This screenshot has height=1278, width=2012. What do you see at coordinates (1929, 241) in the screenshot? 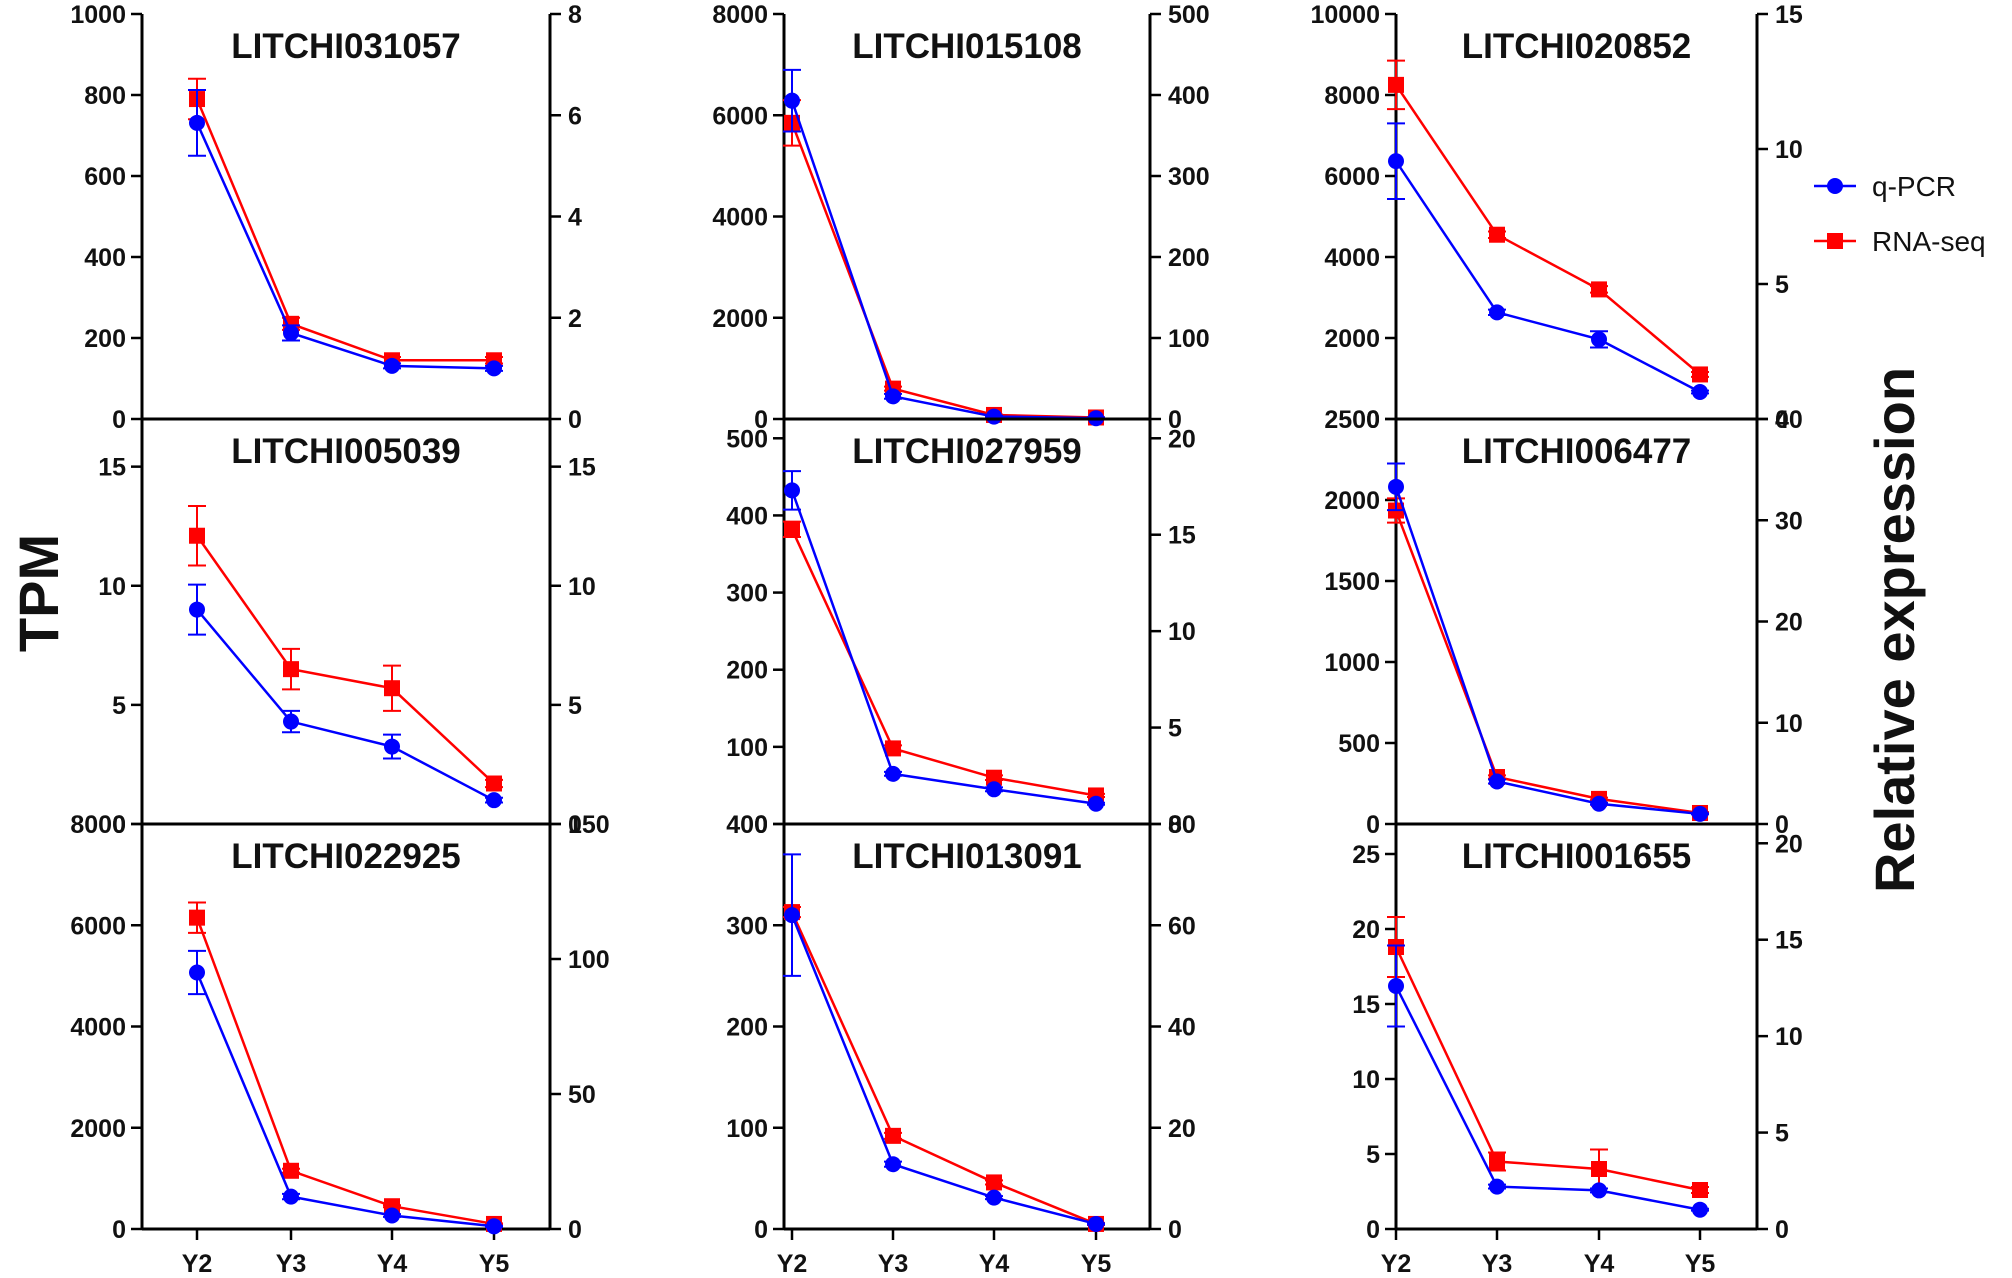
I see `legend-rnaseq-label: RNA-seq` at bounding box center [1929, 241].